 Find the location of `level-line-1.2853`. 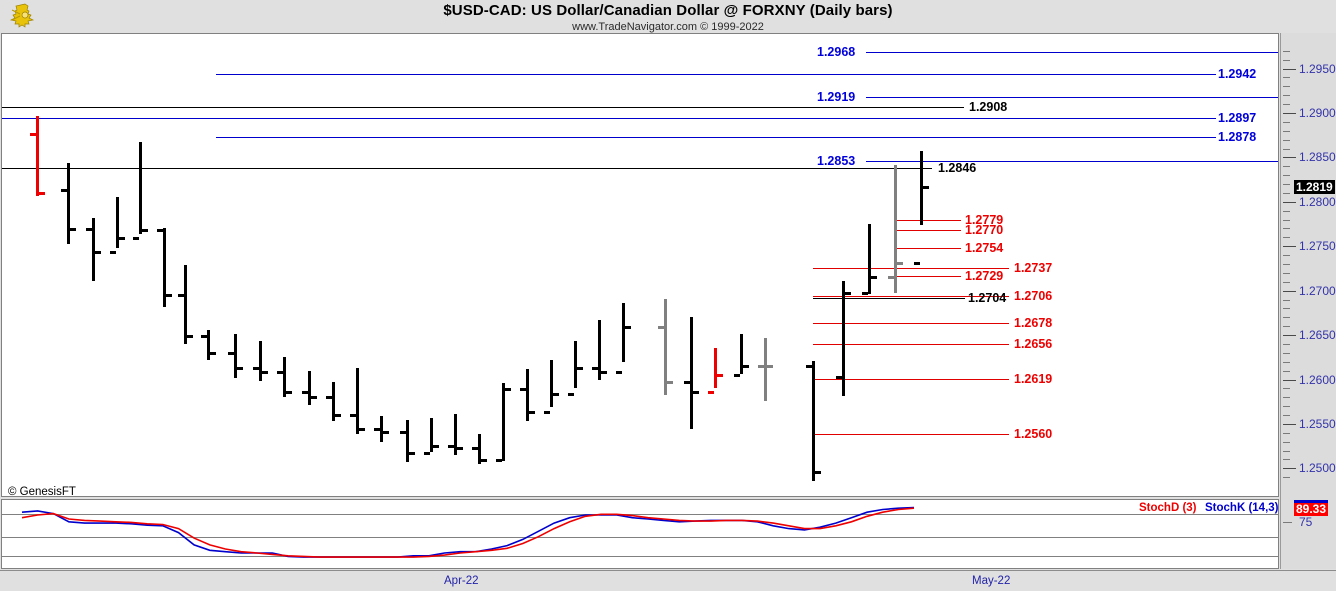

level-line-1.2853 is located at coordinates (1072, 161).